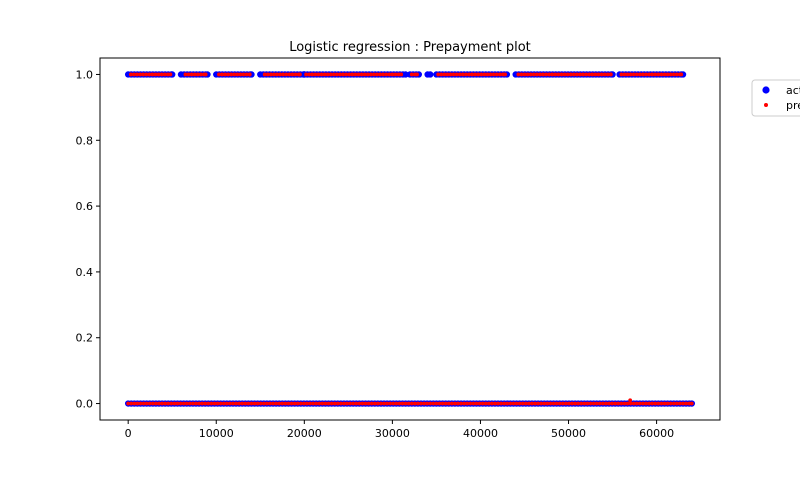  What do you see at coordinates (128, 433) in the screenshot?
I see `x-tick-label: 0` at bounding box center [128, 433].